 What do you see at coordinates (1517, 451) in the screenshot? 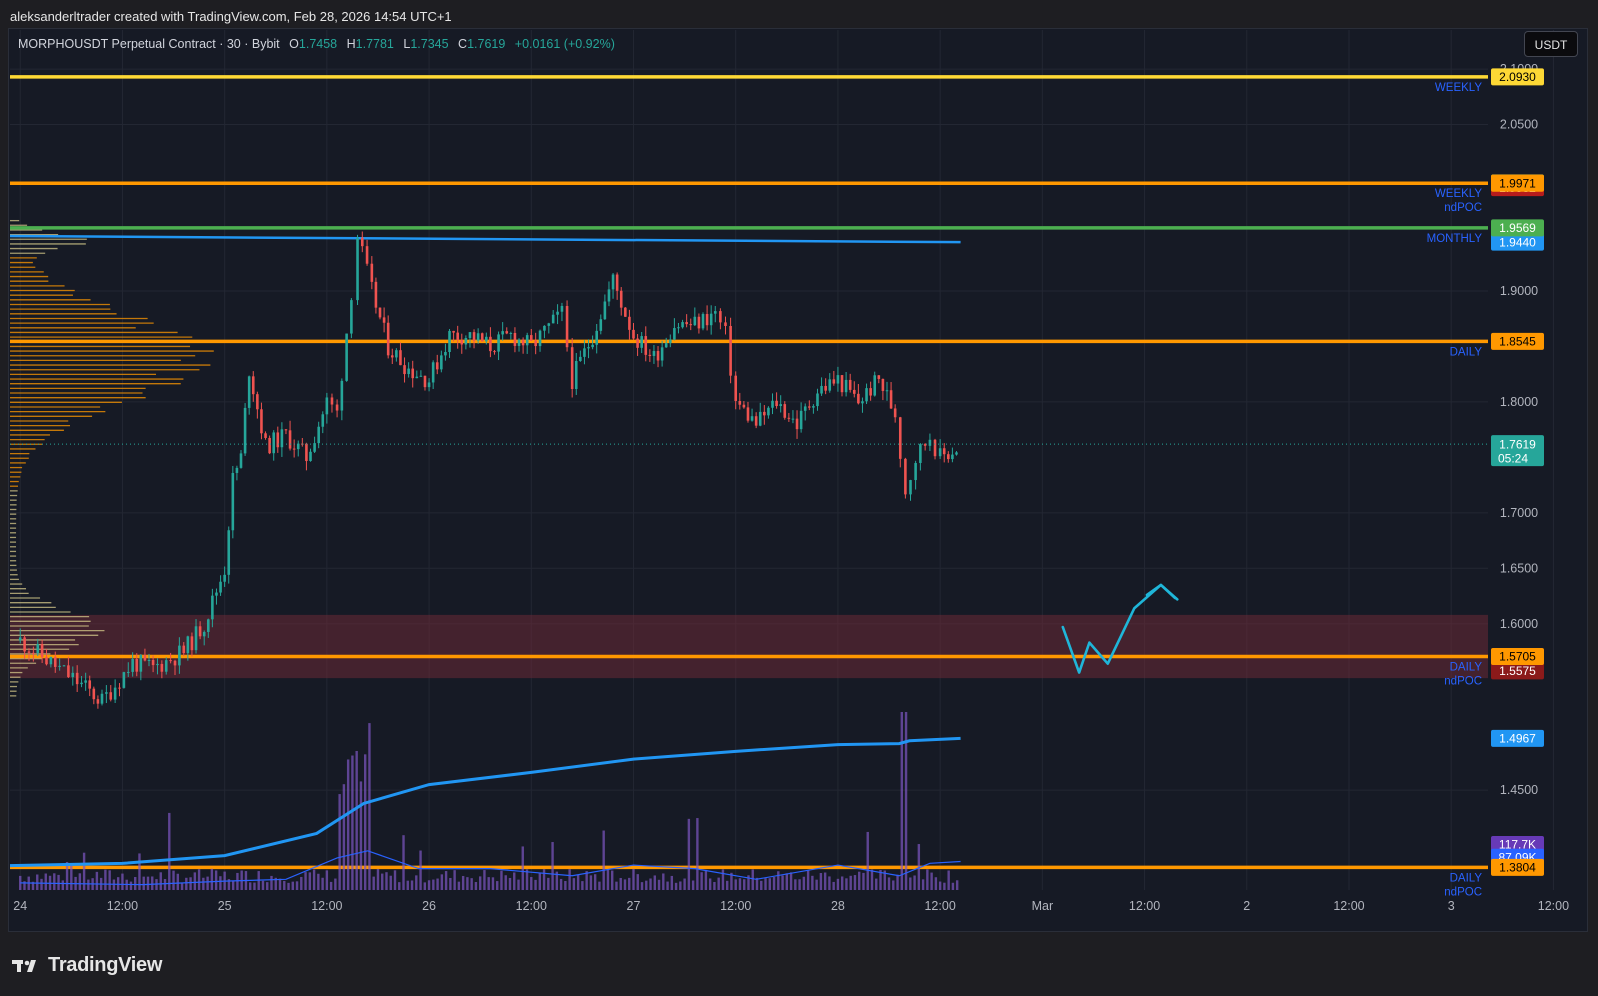
I see `current-price-badge` at bounding box center [1517, 451].